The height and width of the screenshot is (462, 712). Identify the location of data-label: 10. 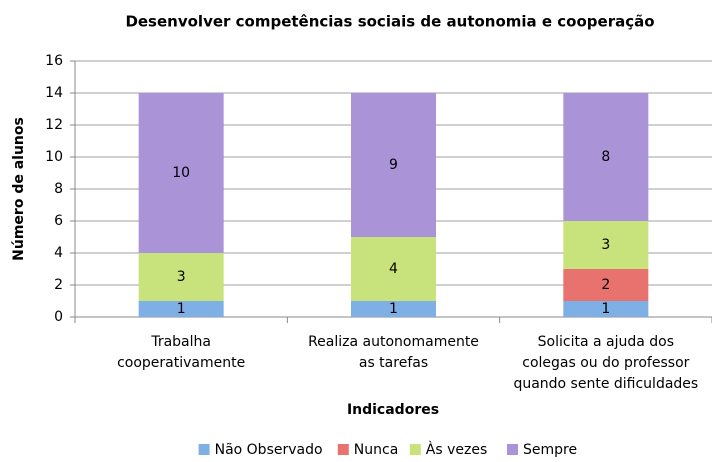
(181, 173).